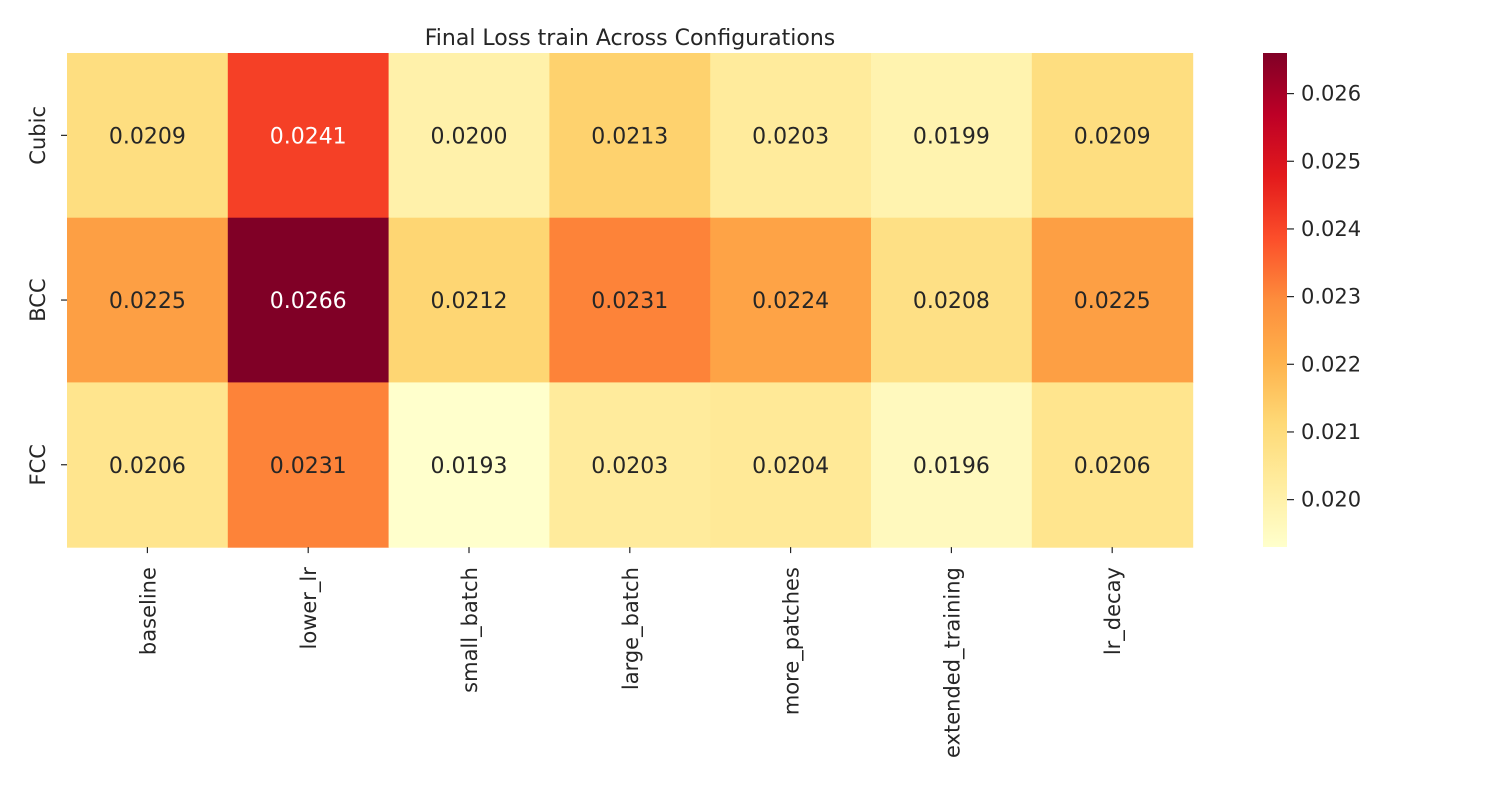 This screenshot has width=1500, height=804. Describe the element at coordinates (1113, 611) in the screenshot. I see `x-tick-label: lr_decay` at that location.